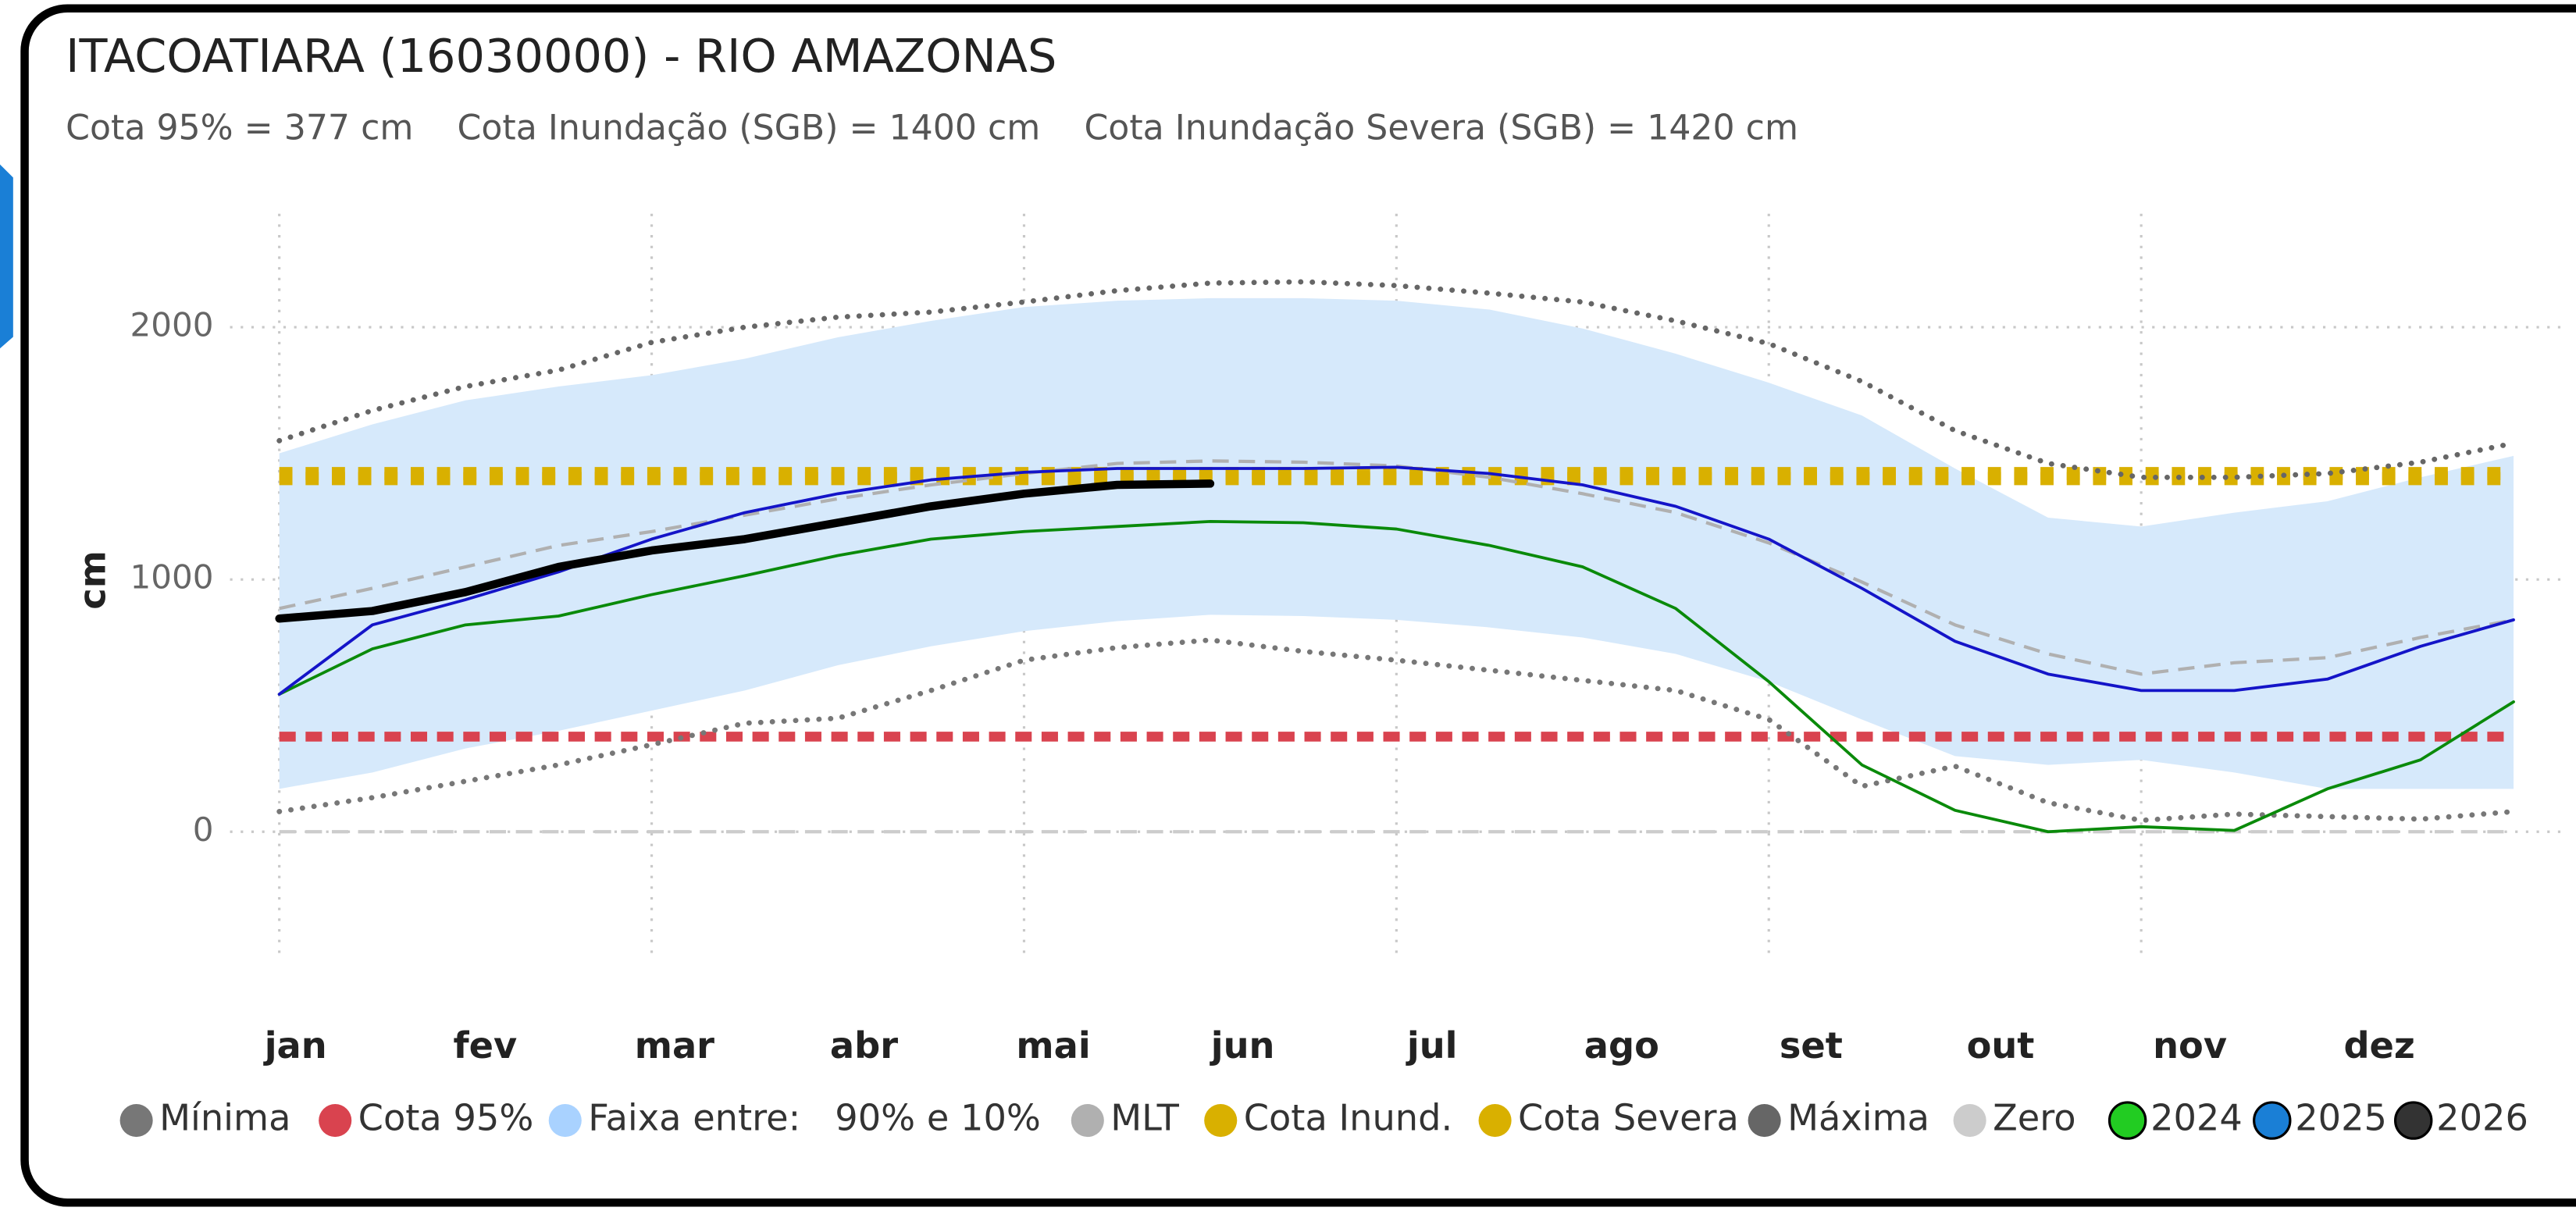 This screenshot has width=2576, height=1211. I want to click on x-tick-label: mai, so click(1053, 1045).